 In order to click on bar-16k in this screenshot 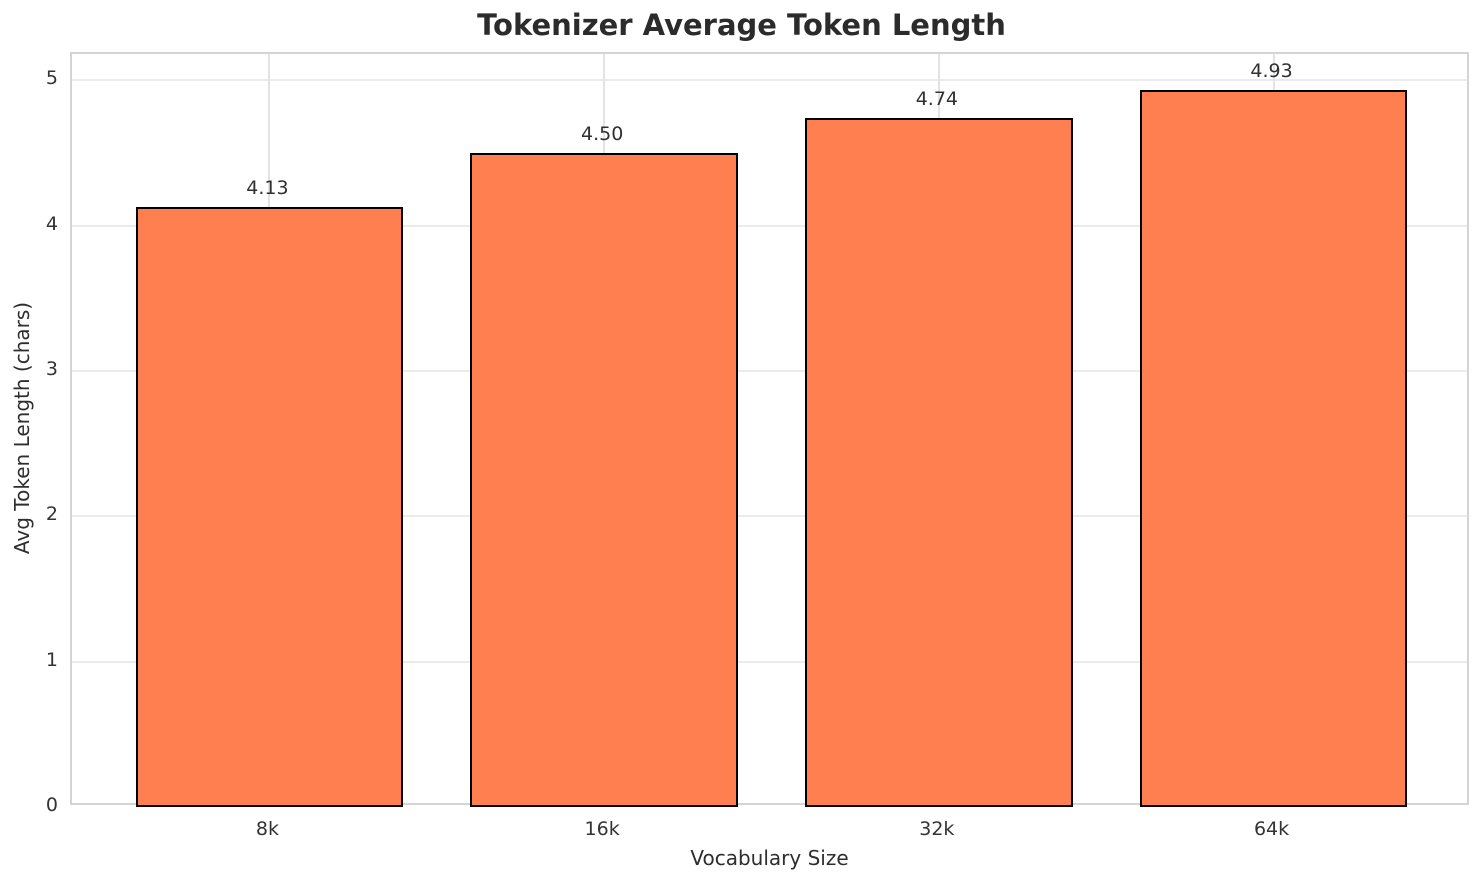, I will do `click(604, 479)`.